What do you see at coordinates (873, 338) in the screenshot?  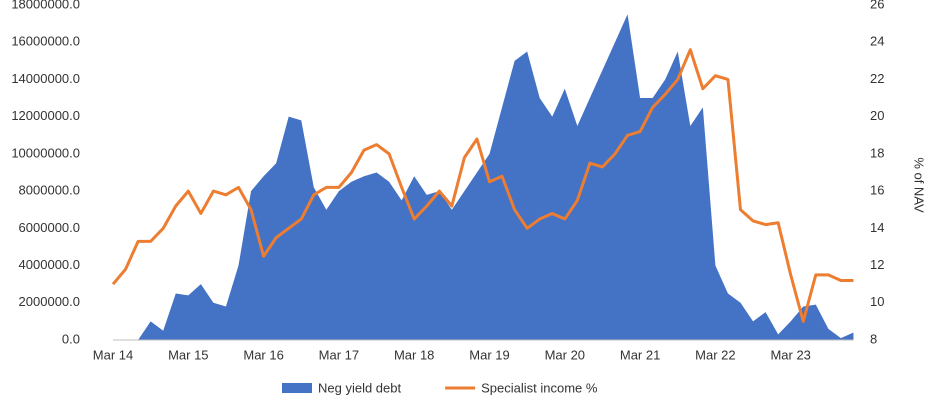 I see `y2-tick-label: 8` at bounding box center [873, 338].